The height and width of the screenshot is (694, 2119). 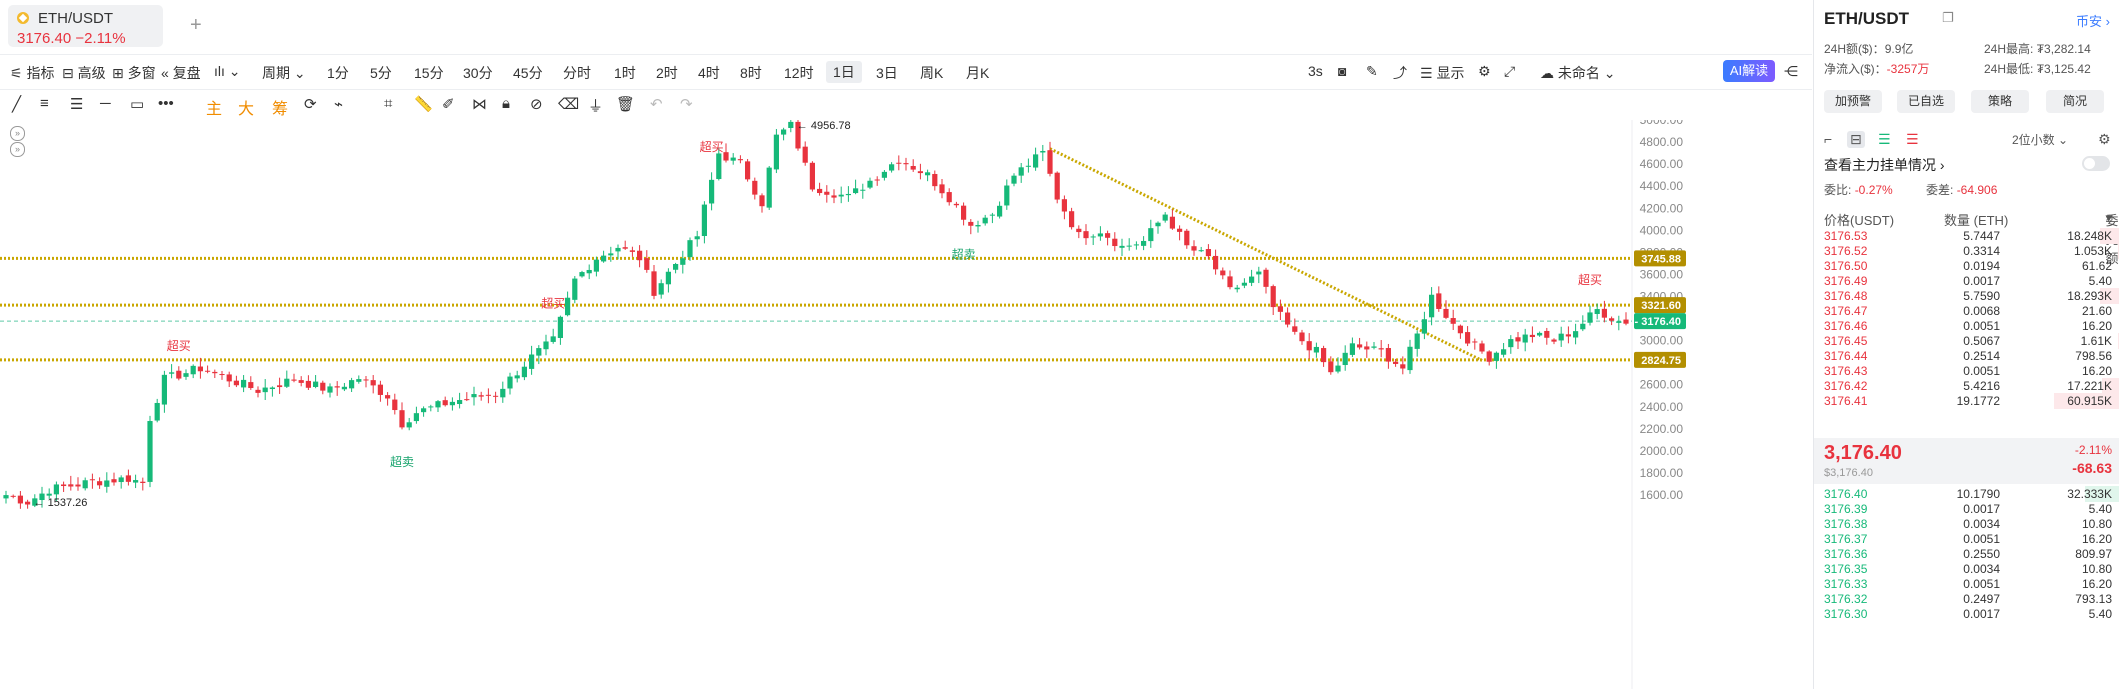 I want to click on pen-icon: ✎, so click(x=1372, y=71).